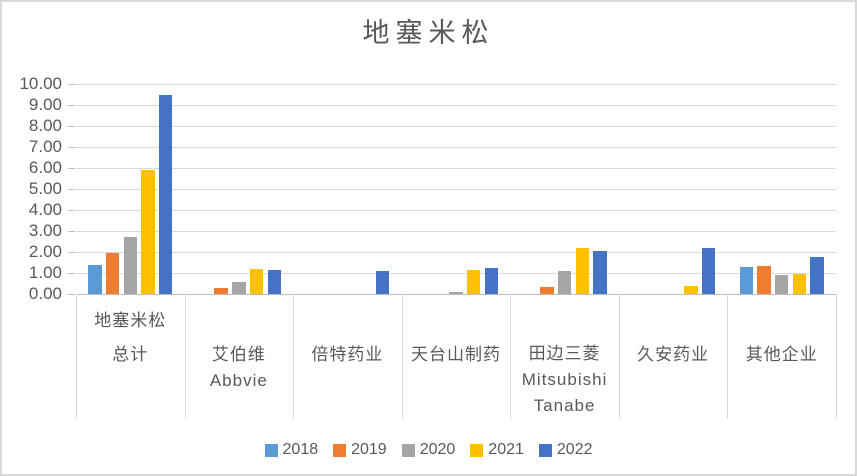 The height and width of the screenshot is (476, 857). Describe the element at coordinates (437, 449) in the screenshot. I see `legend-label: 2020` at that location.